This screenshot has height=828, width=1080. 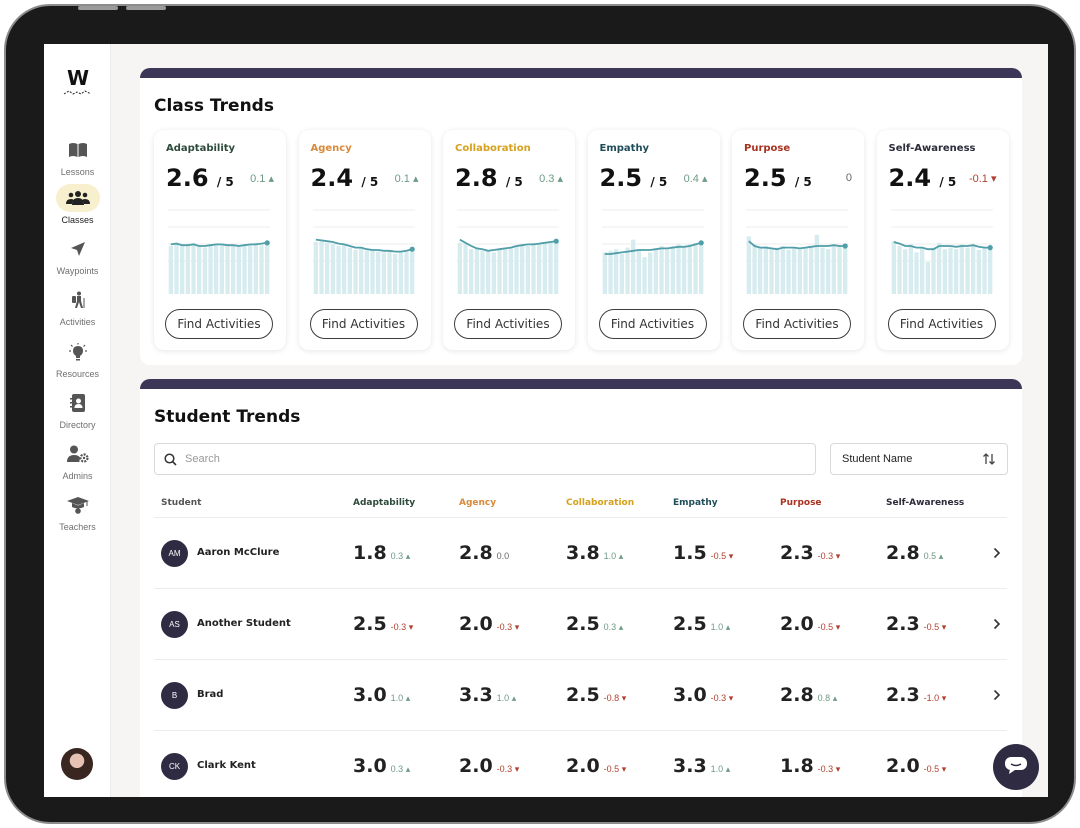 What do you see at coordinates (401, 698) in the screenshot?
I see `score-delta: 1.0 ▴` at bounding box center [401, 698].